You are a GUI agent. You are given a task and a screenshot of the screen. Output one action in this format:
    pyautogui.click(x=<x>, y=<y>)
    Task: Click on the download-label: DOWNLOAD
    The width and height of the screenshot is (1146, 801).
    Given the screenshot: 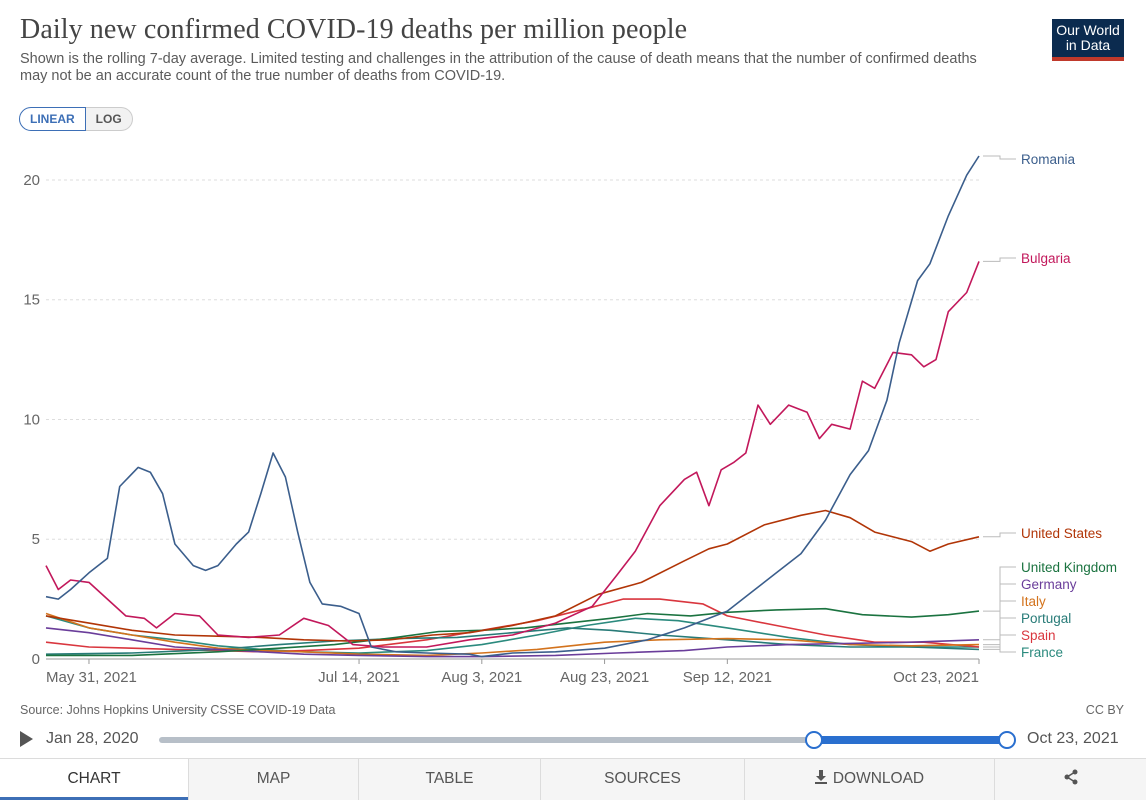 What is the action you would take?
    pyautogui.click(x=878, y=778)
    